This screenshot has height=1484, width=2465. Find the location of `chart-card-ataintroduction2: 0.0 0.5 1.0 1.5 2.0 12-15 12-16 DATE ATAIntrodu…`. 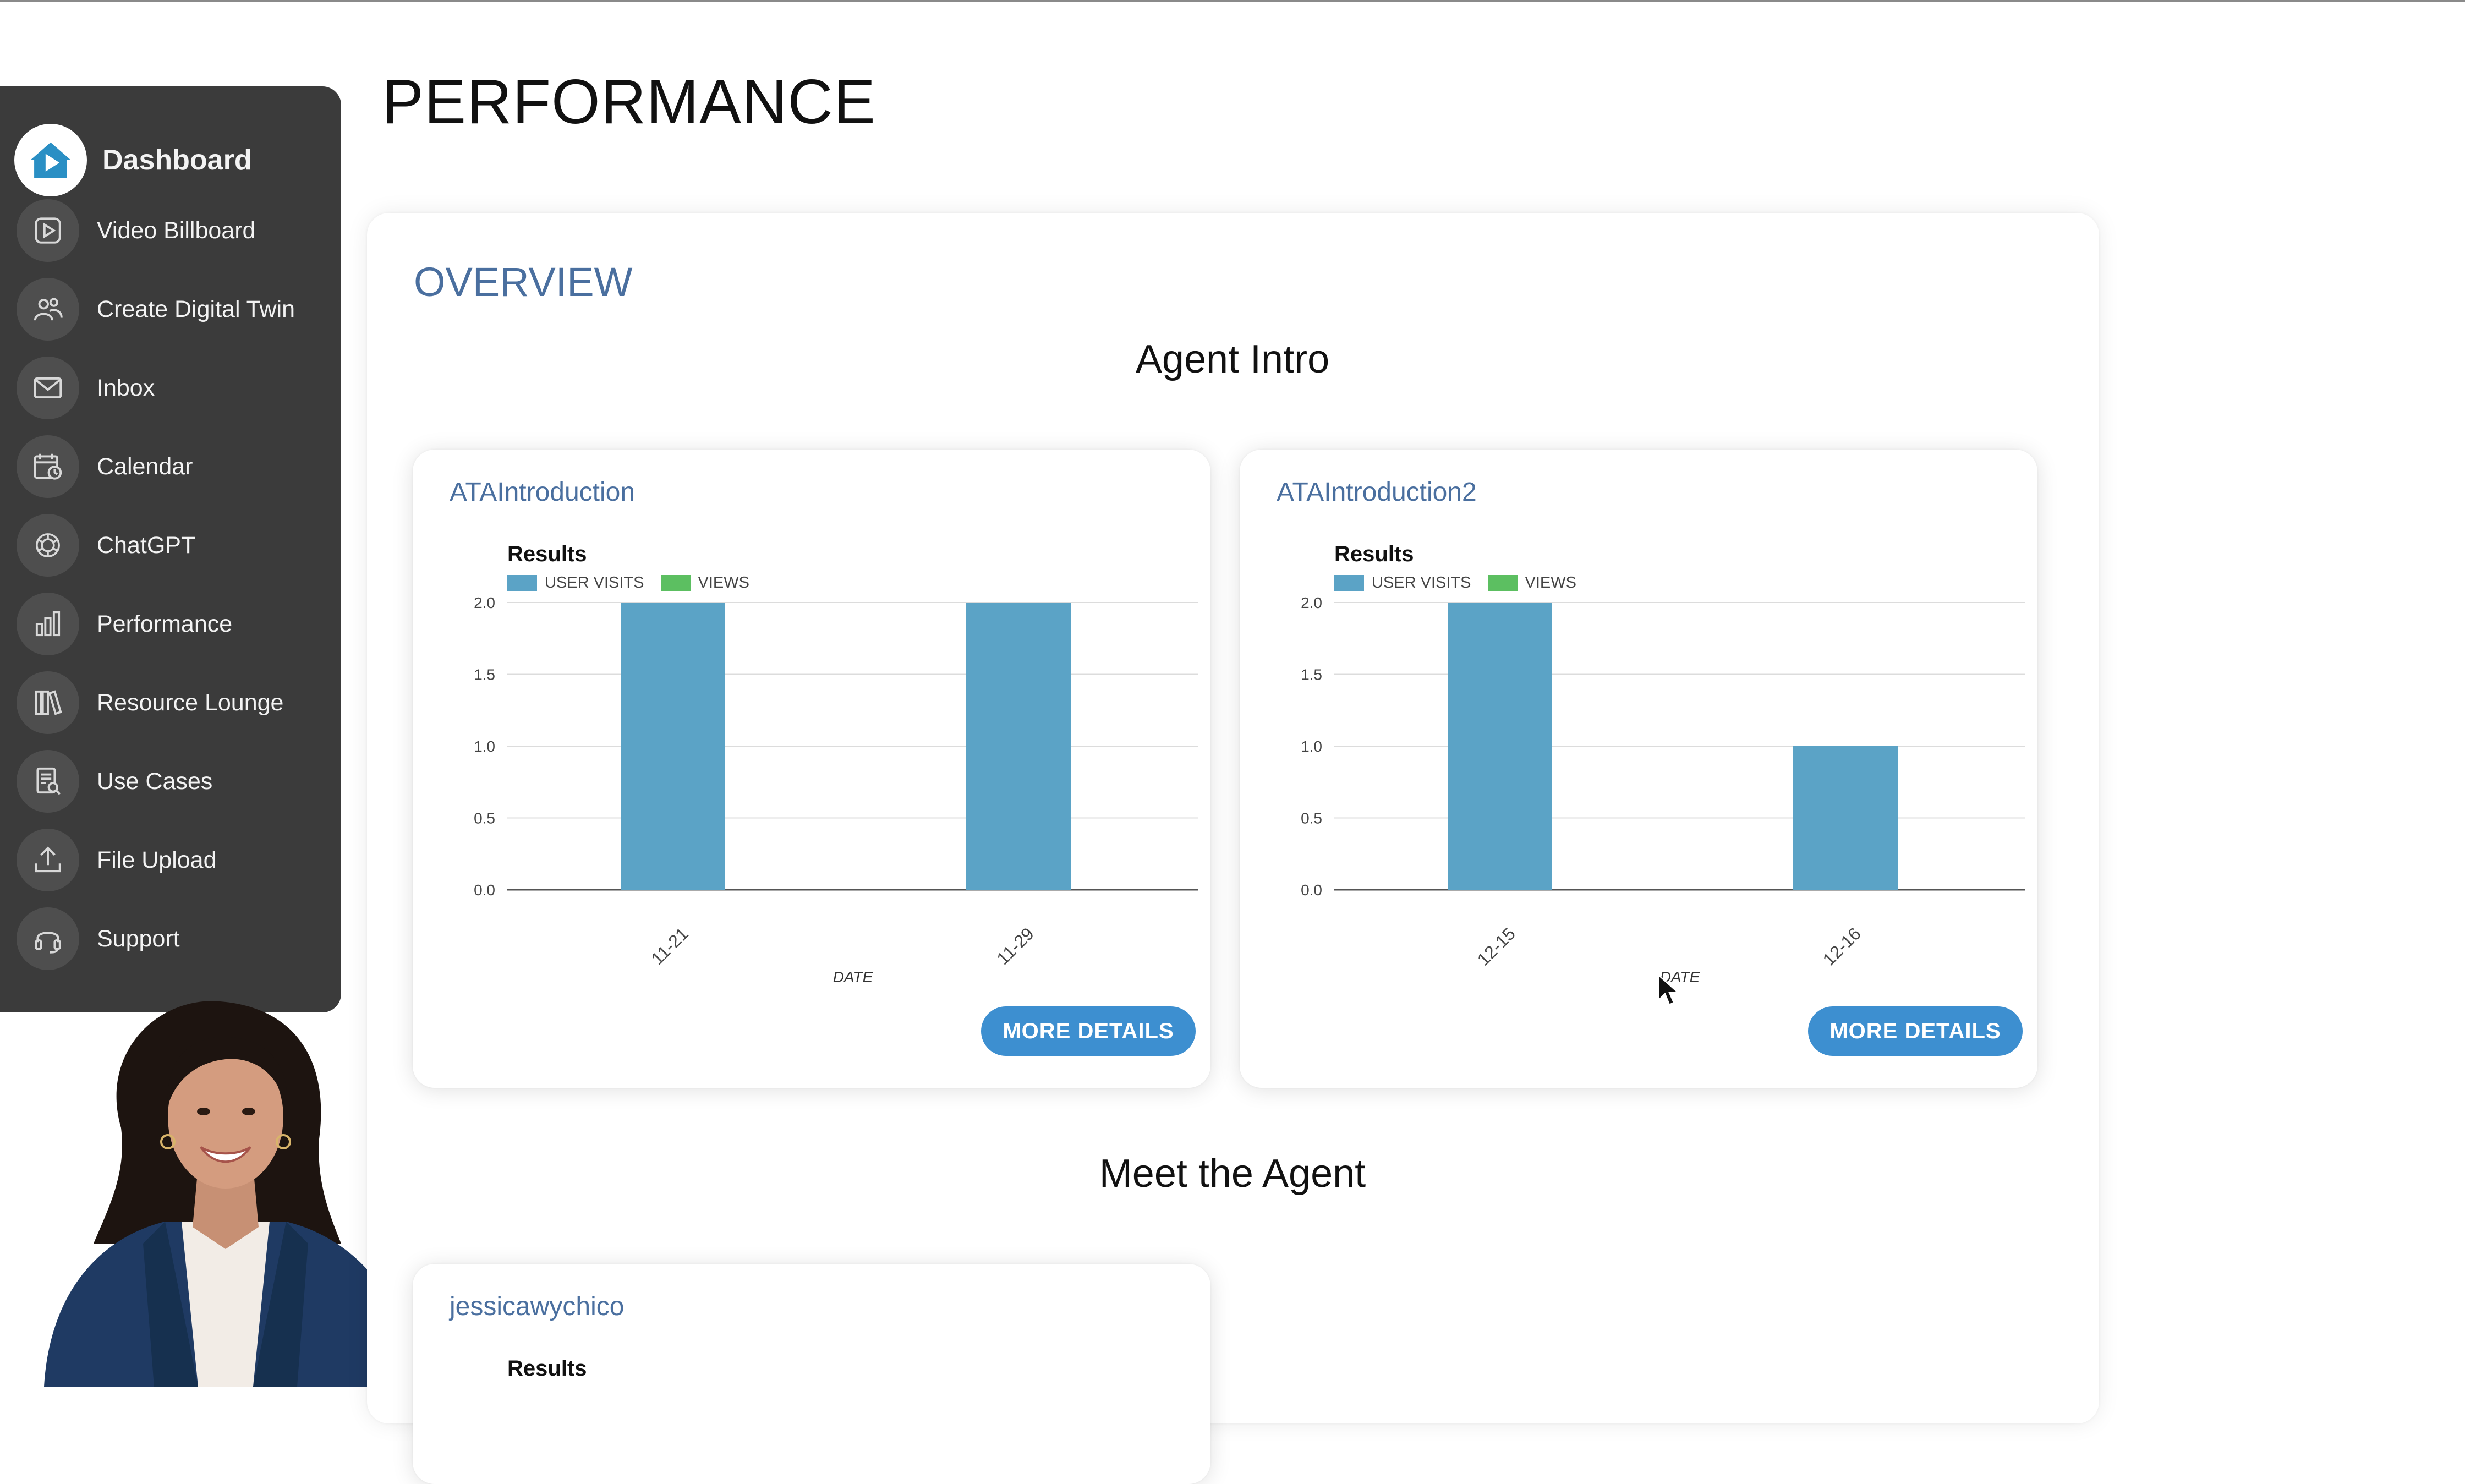

chart-card-ataintroduction2: 0.0 0.5 1.0 1.5 2.0 12-15 12-16 DATE ATAIntrodu… is located at coordinates (1638, 769).